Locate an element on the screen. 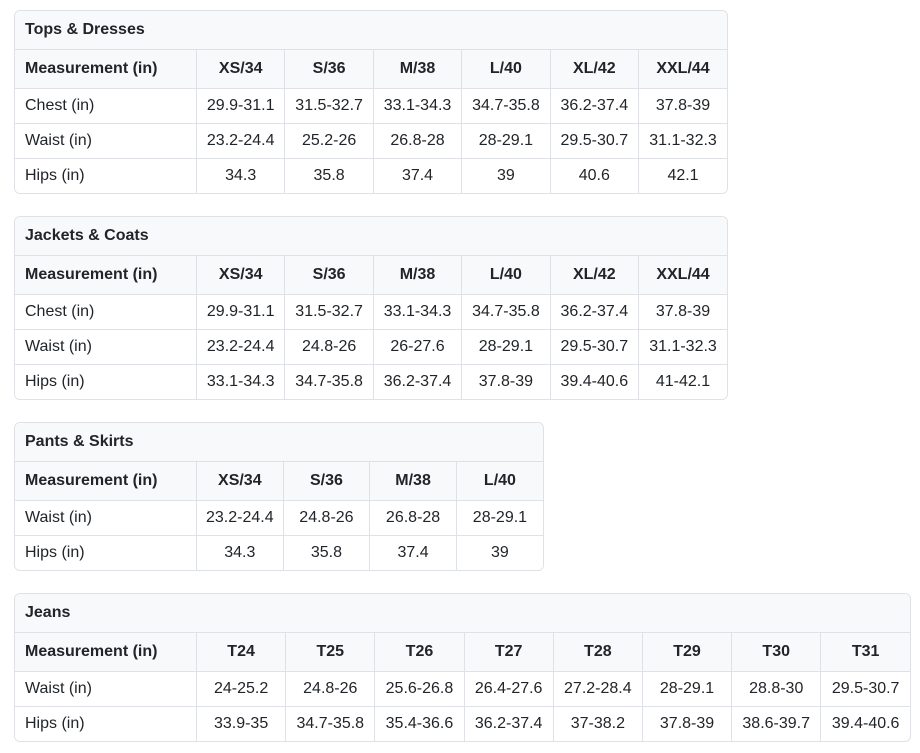  measurement-value: 26-27.6 is located at coordinates (418, 347).